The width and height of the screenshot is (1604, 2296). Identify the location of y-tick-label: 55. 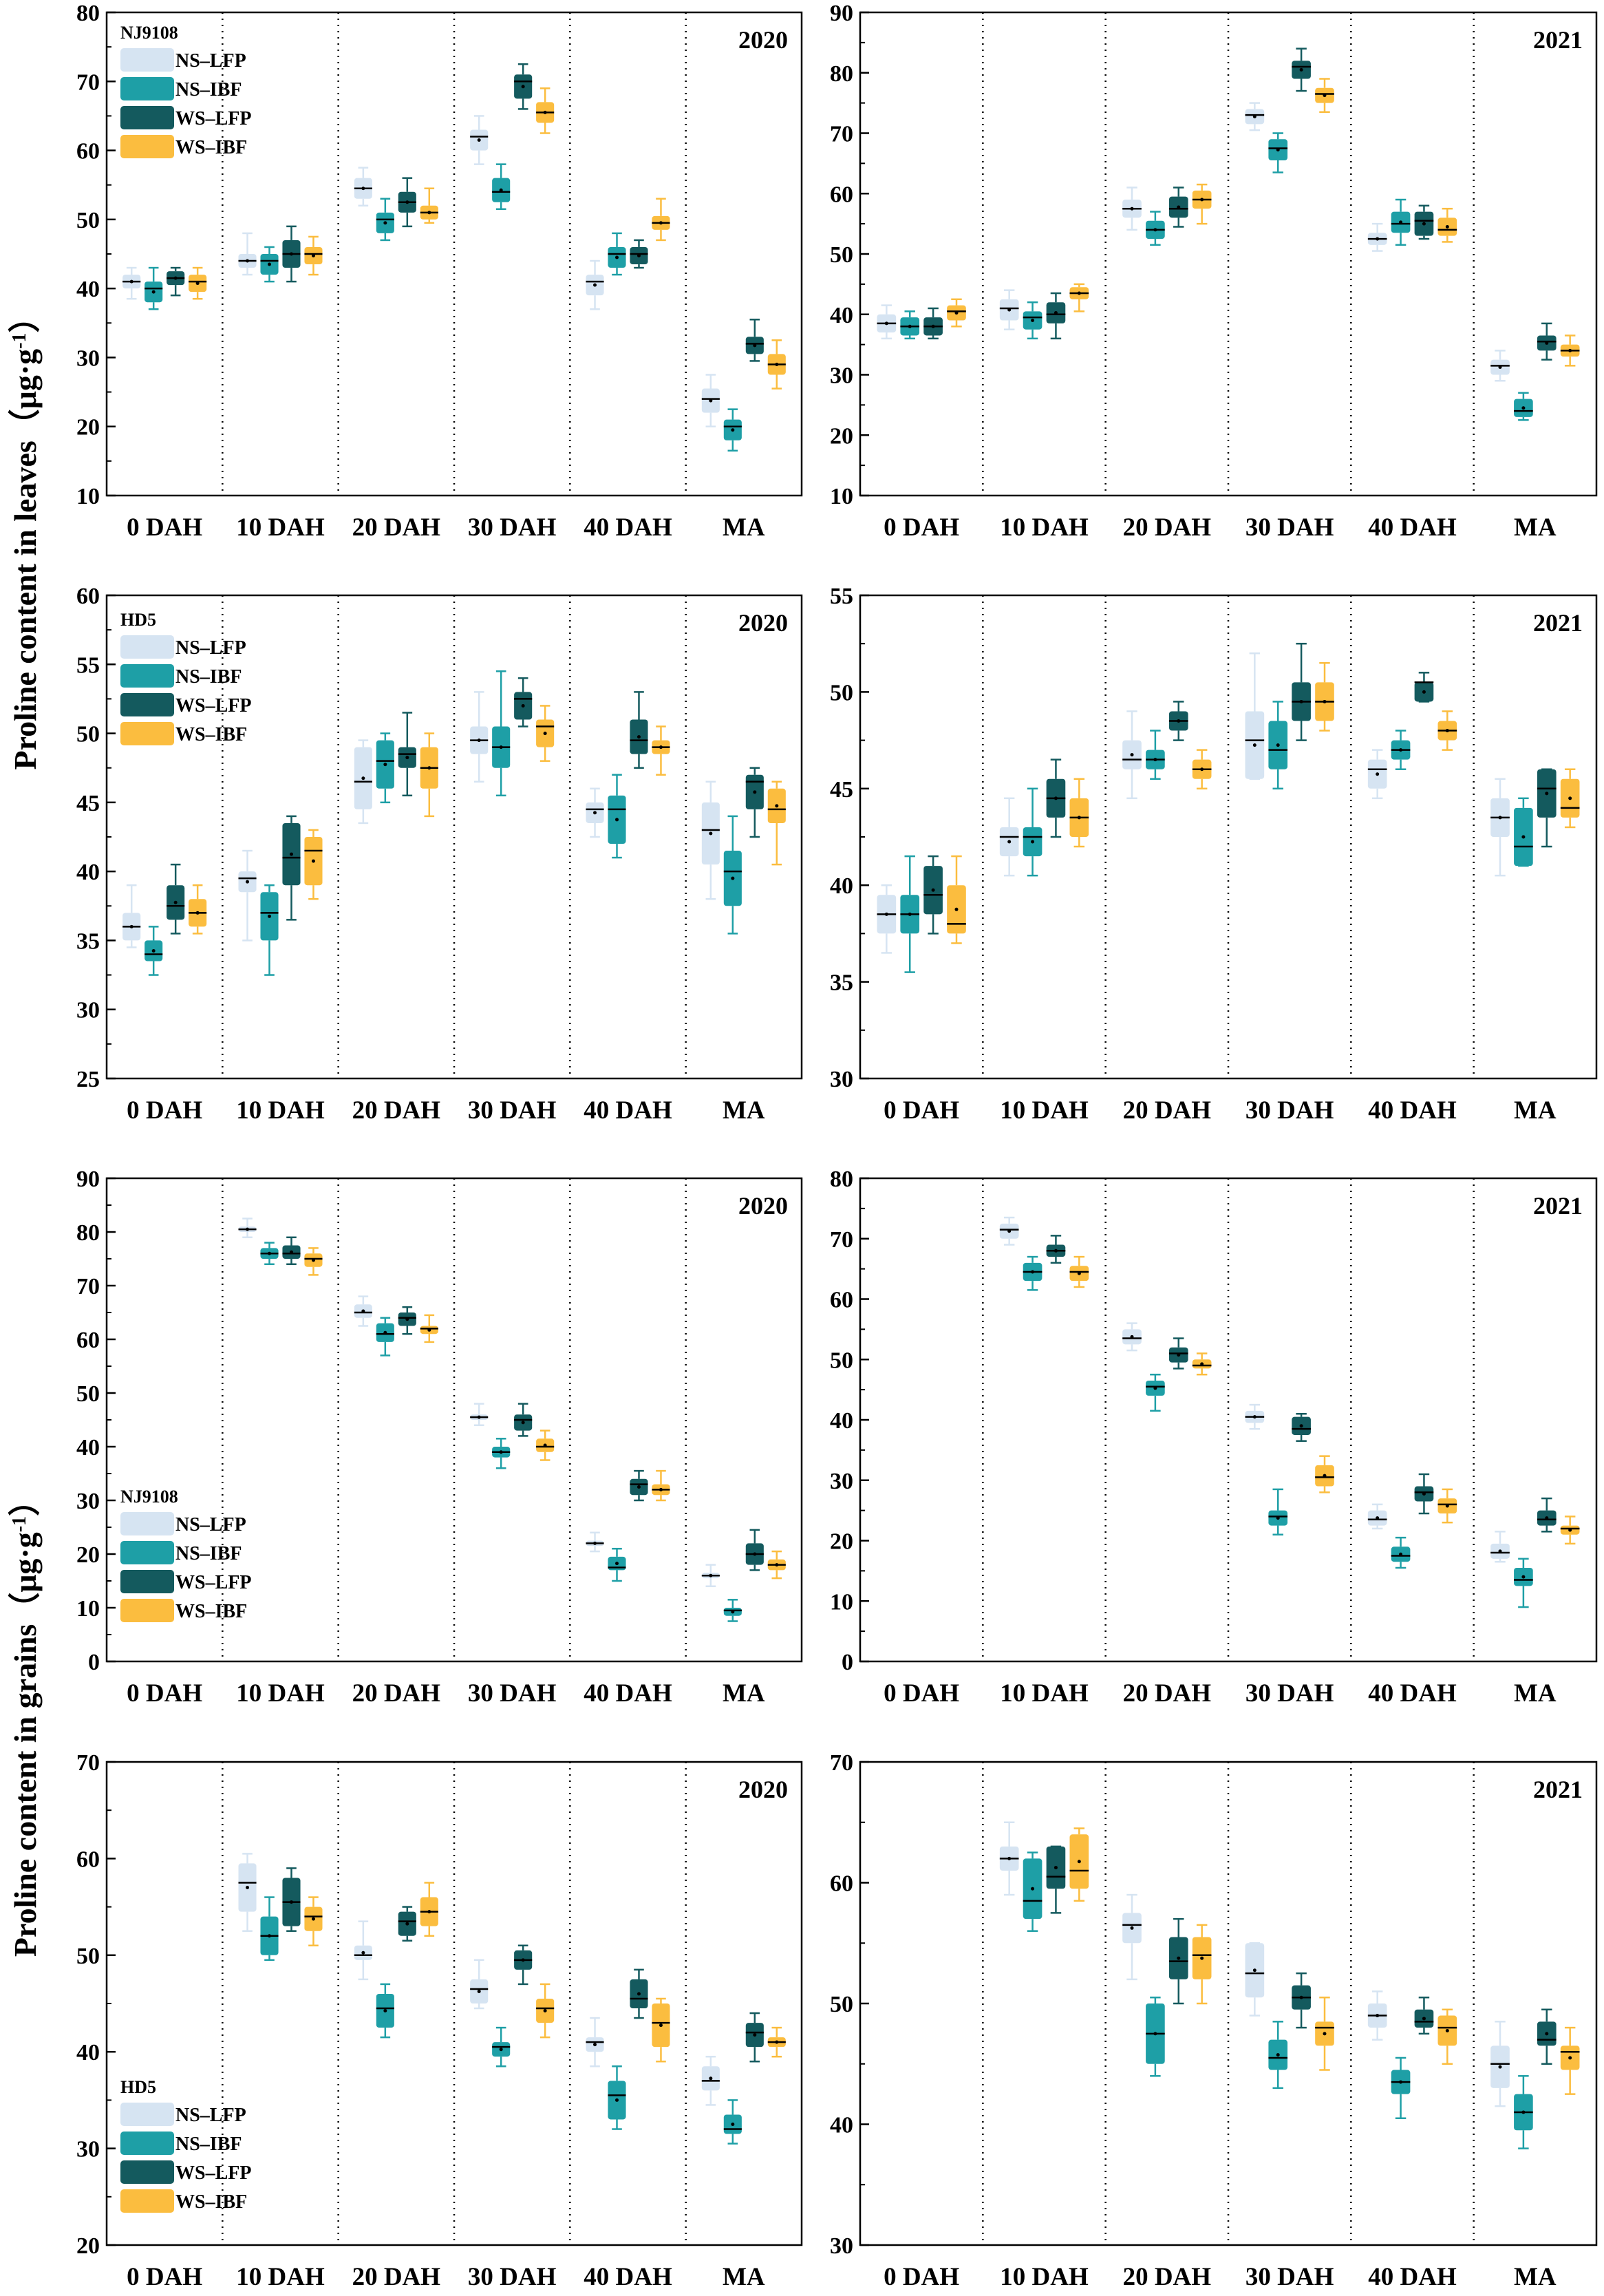
(841, 597).